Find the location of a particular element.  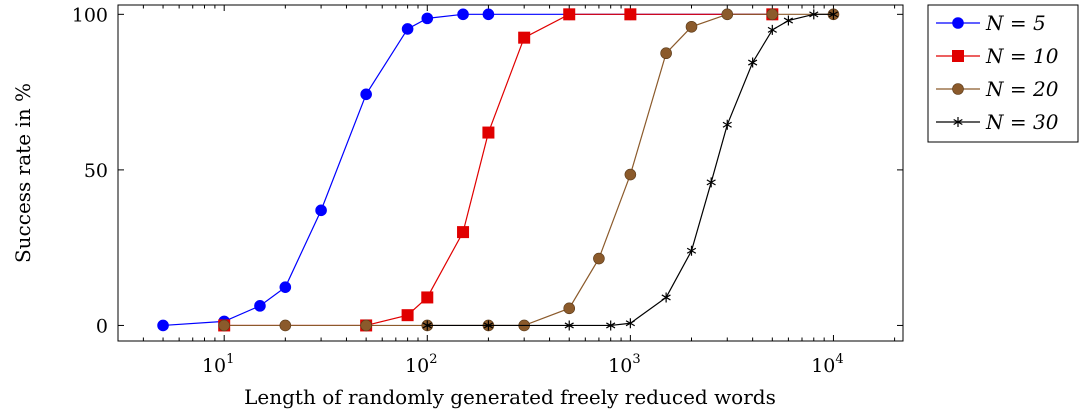

legend-label: N = 30 is located at coordinates (1022, 122).